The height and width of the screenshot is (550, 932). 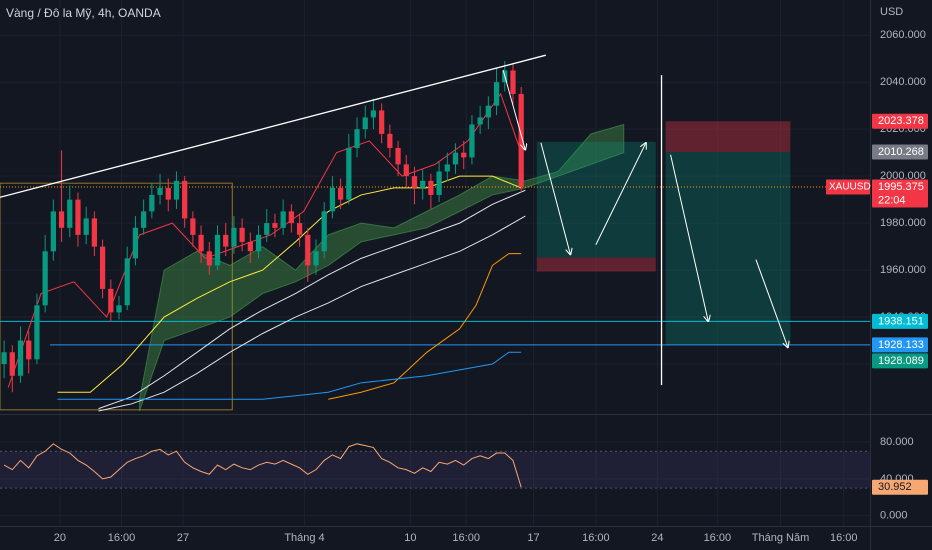 I want to click on price-badge-label: 1938.151, so click(x=901, y=321).